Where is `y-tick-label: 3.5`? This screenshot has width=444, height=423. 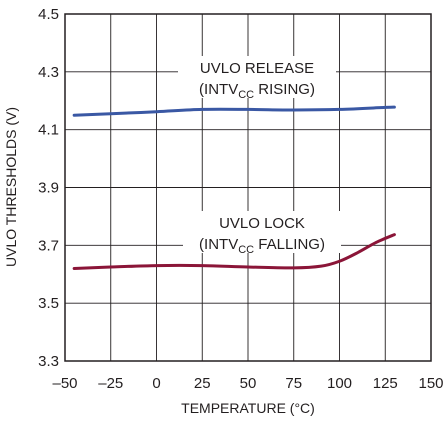
y-tick-label: 3.5 is located at coordinates (48, 303).